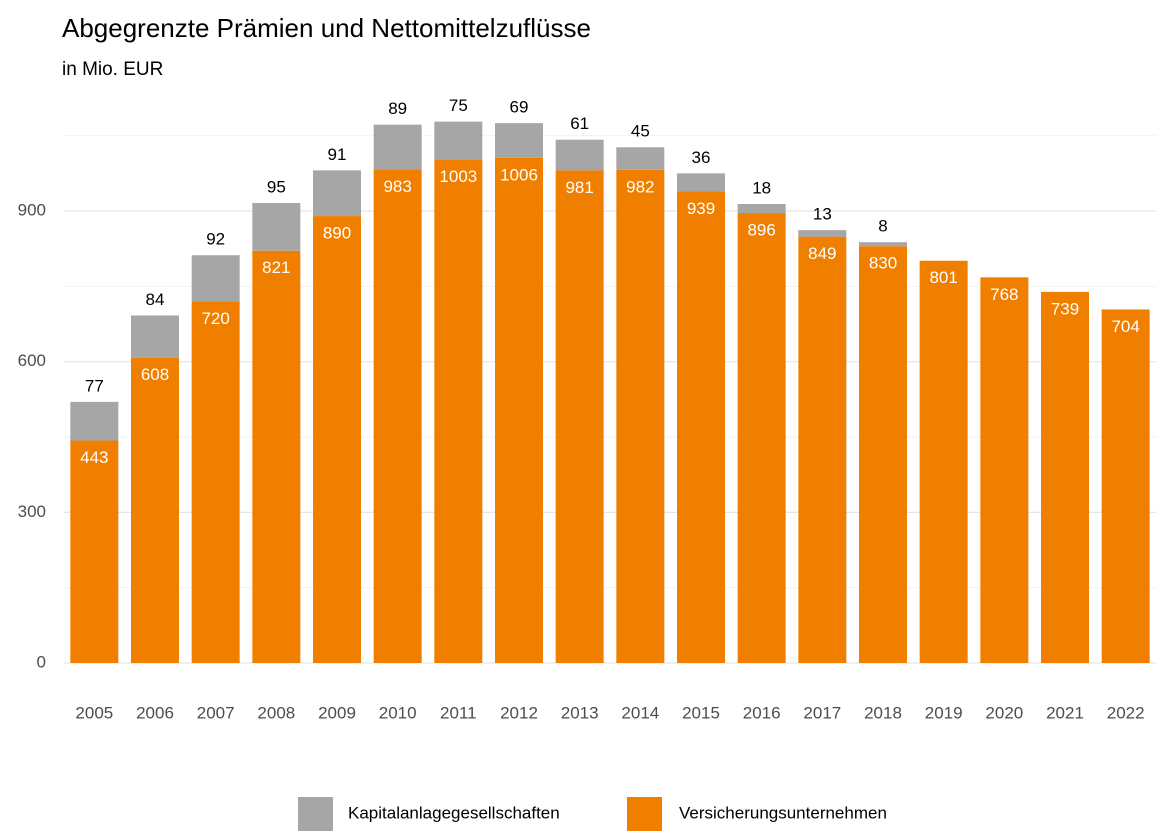 The image size is (1159, 831). What do you see at coordinates (41, 661) in the screenshot?
I see `y-tick-label: 0` at bounding box center [41, 661].